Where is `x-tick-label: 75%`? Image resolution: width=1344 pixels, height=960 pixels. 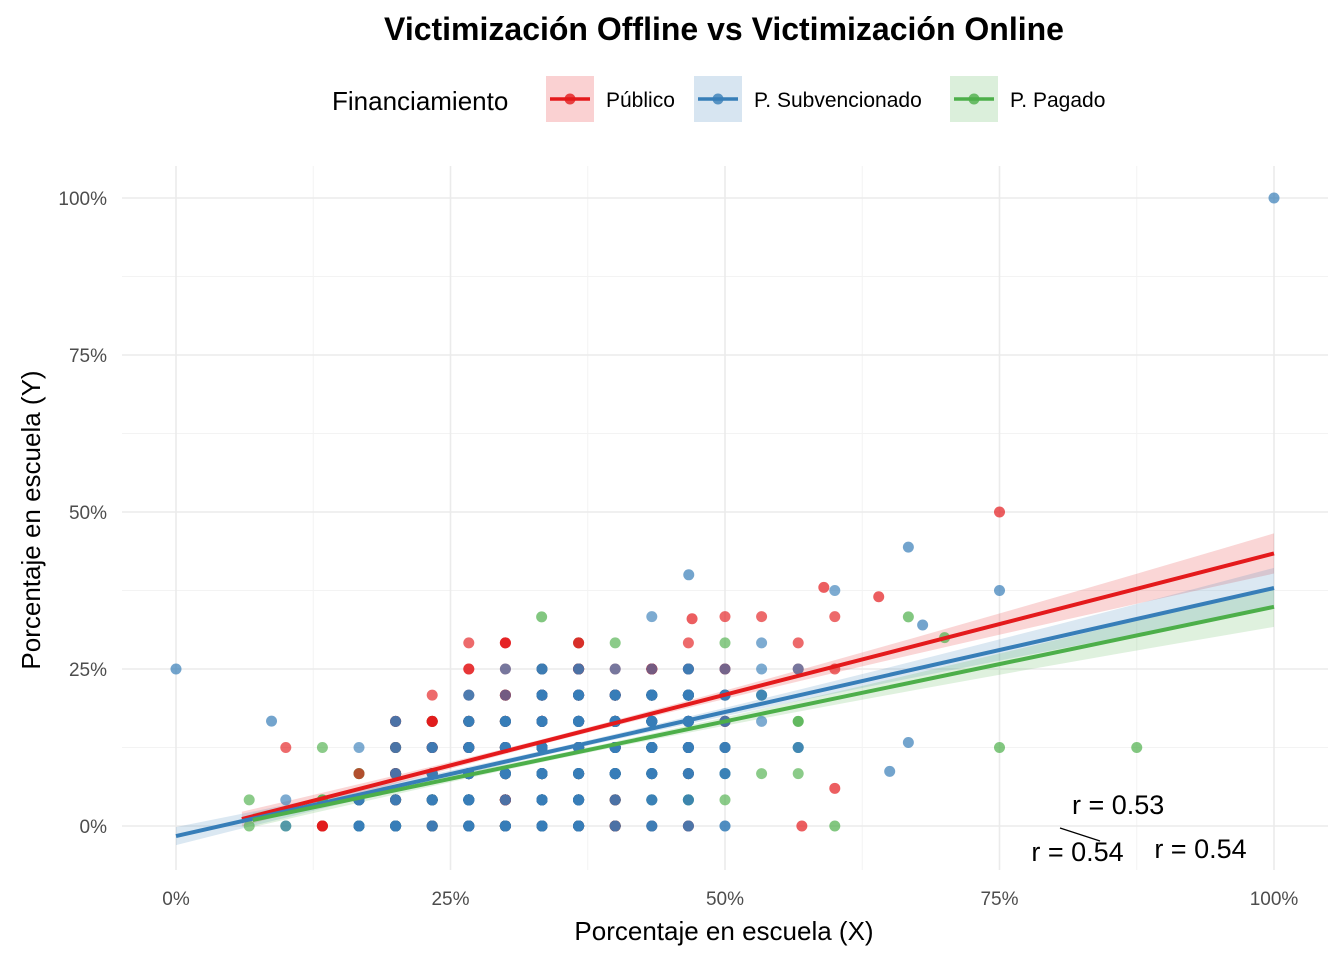 x-tick-label: 75% is located at coordinates (999, 899).